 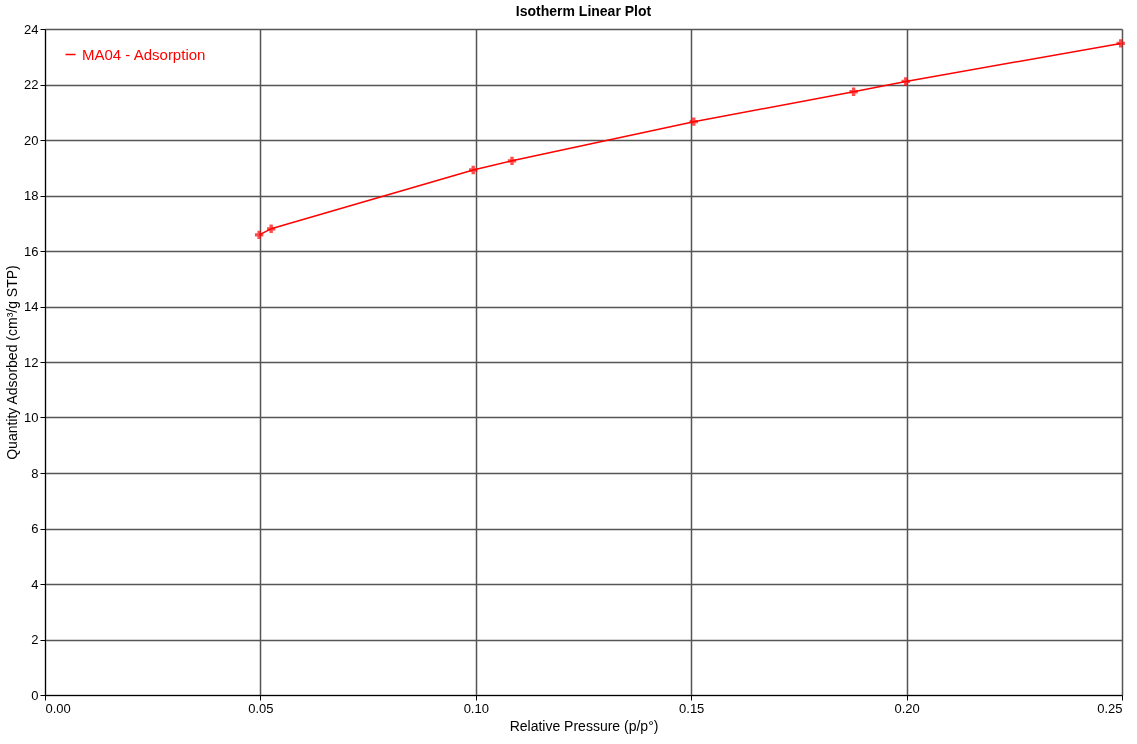 What do you see at coordinates (31, 84) in the screenshot?
I see `y-tick-label: 22` at bounding box center [31, 84].